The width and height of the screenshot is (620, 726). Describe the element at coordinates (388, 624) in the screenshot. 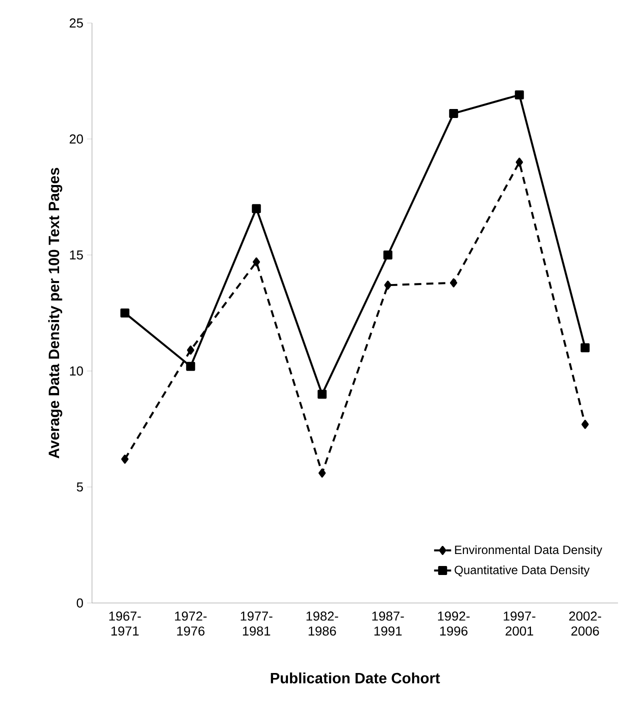

I see `x-tick-label: 1987-1991` at that location.